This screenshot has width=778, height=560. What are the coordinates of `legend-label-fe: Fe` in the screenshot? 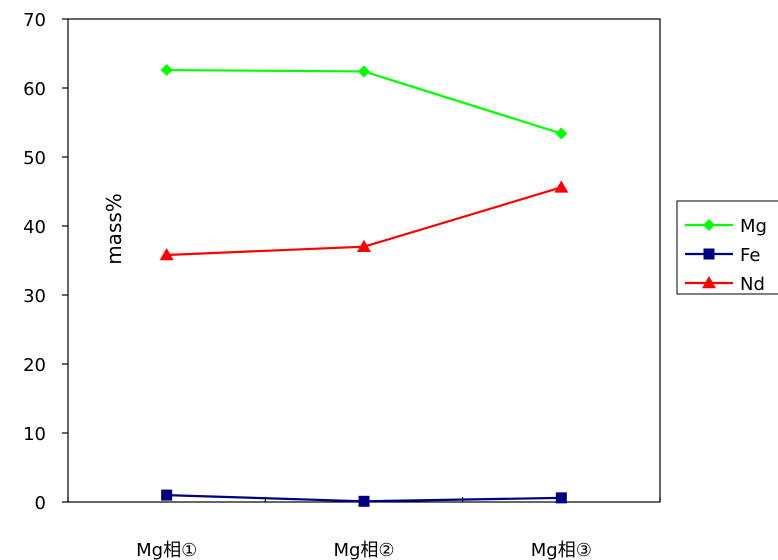 It's located at (750, 255).